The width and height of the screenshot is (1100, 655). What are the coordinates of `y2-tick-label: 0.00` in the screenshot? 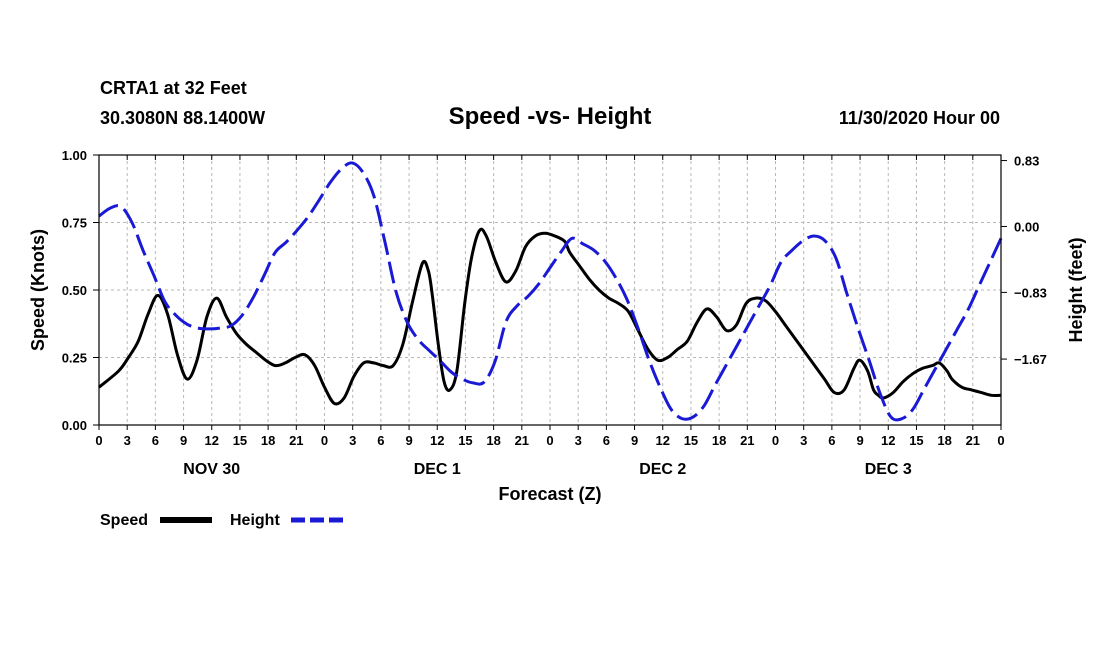 It's located at (1026, 226).